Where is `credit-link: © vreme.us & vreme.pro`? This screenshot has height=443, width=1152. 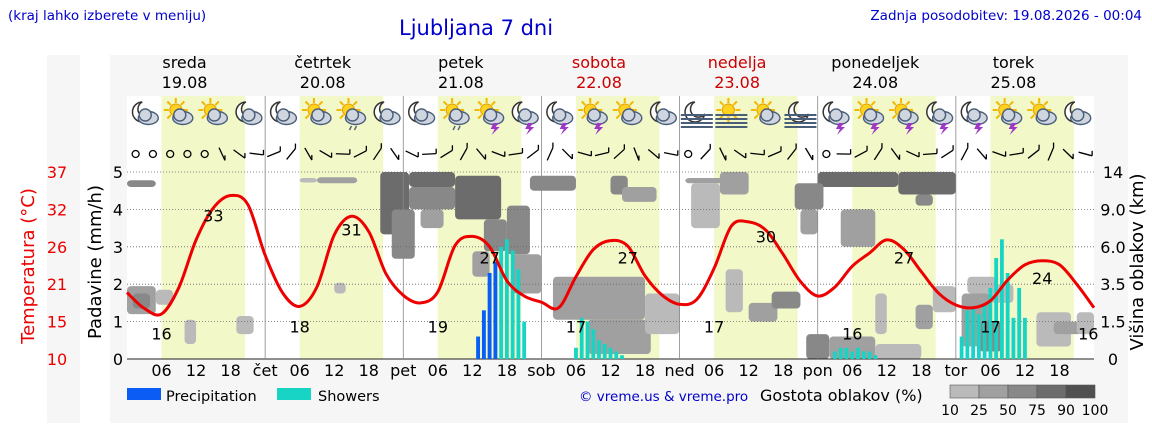 credit-link: © vreme.us & vreme.pro is located at coordinates (663, 397).